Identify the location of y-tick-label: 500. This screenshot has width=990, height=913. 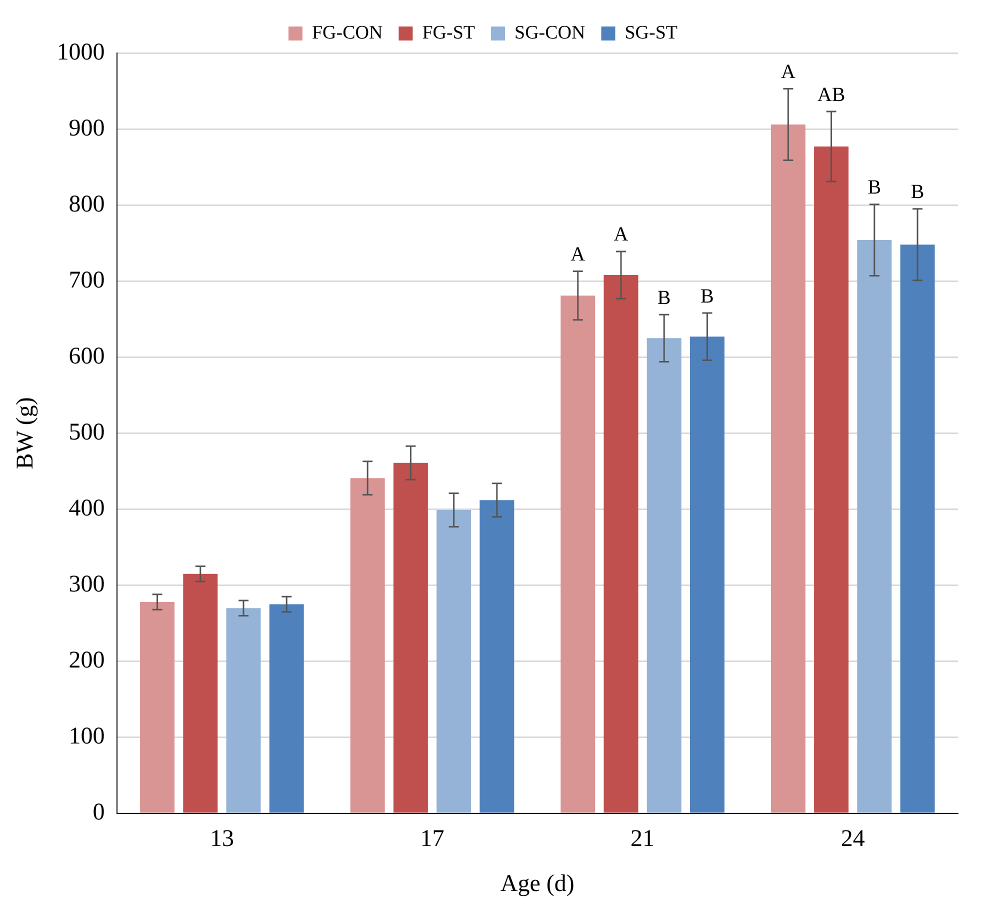
(86, 432).